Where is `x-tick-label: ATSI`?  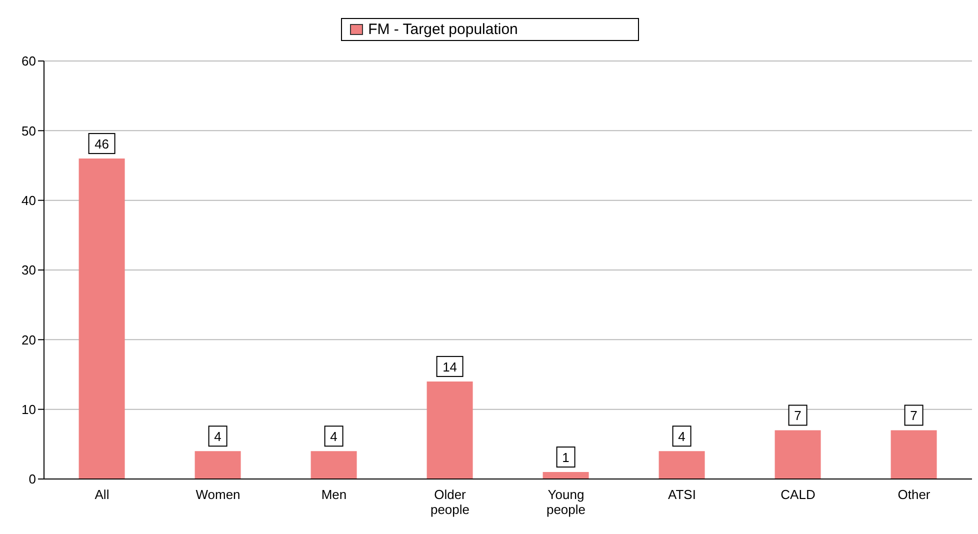 x-tick-label: ATSI is located at coordinates (682, 494).